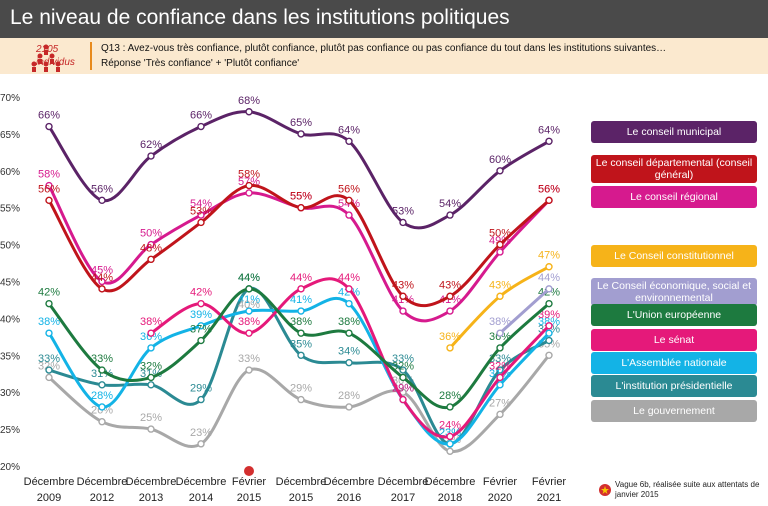 The image size is (768, 506). Describe the element at coordinates (674, 340) in the screenshot. I see `legend-item: Le sénat` at that location.